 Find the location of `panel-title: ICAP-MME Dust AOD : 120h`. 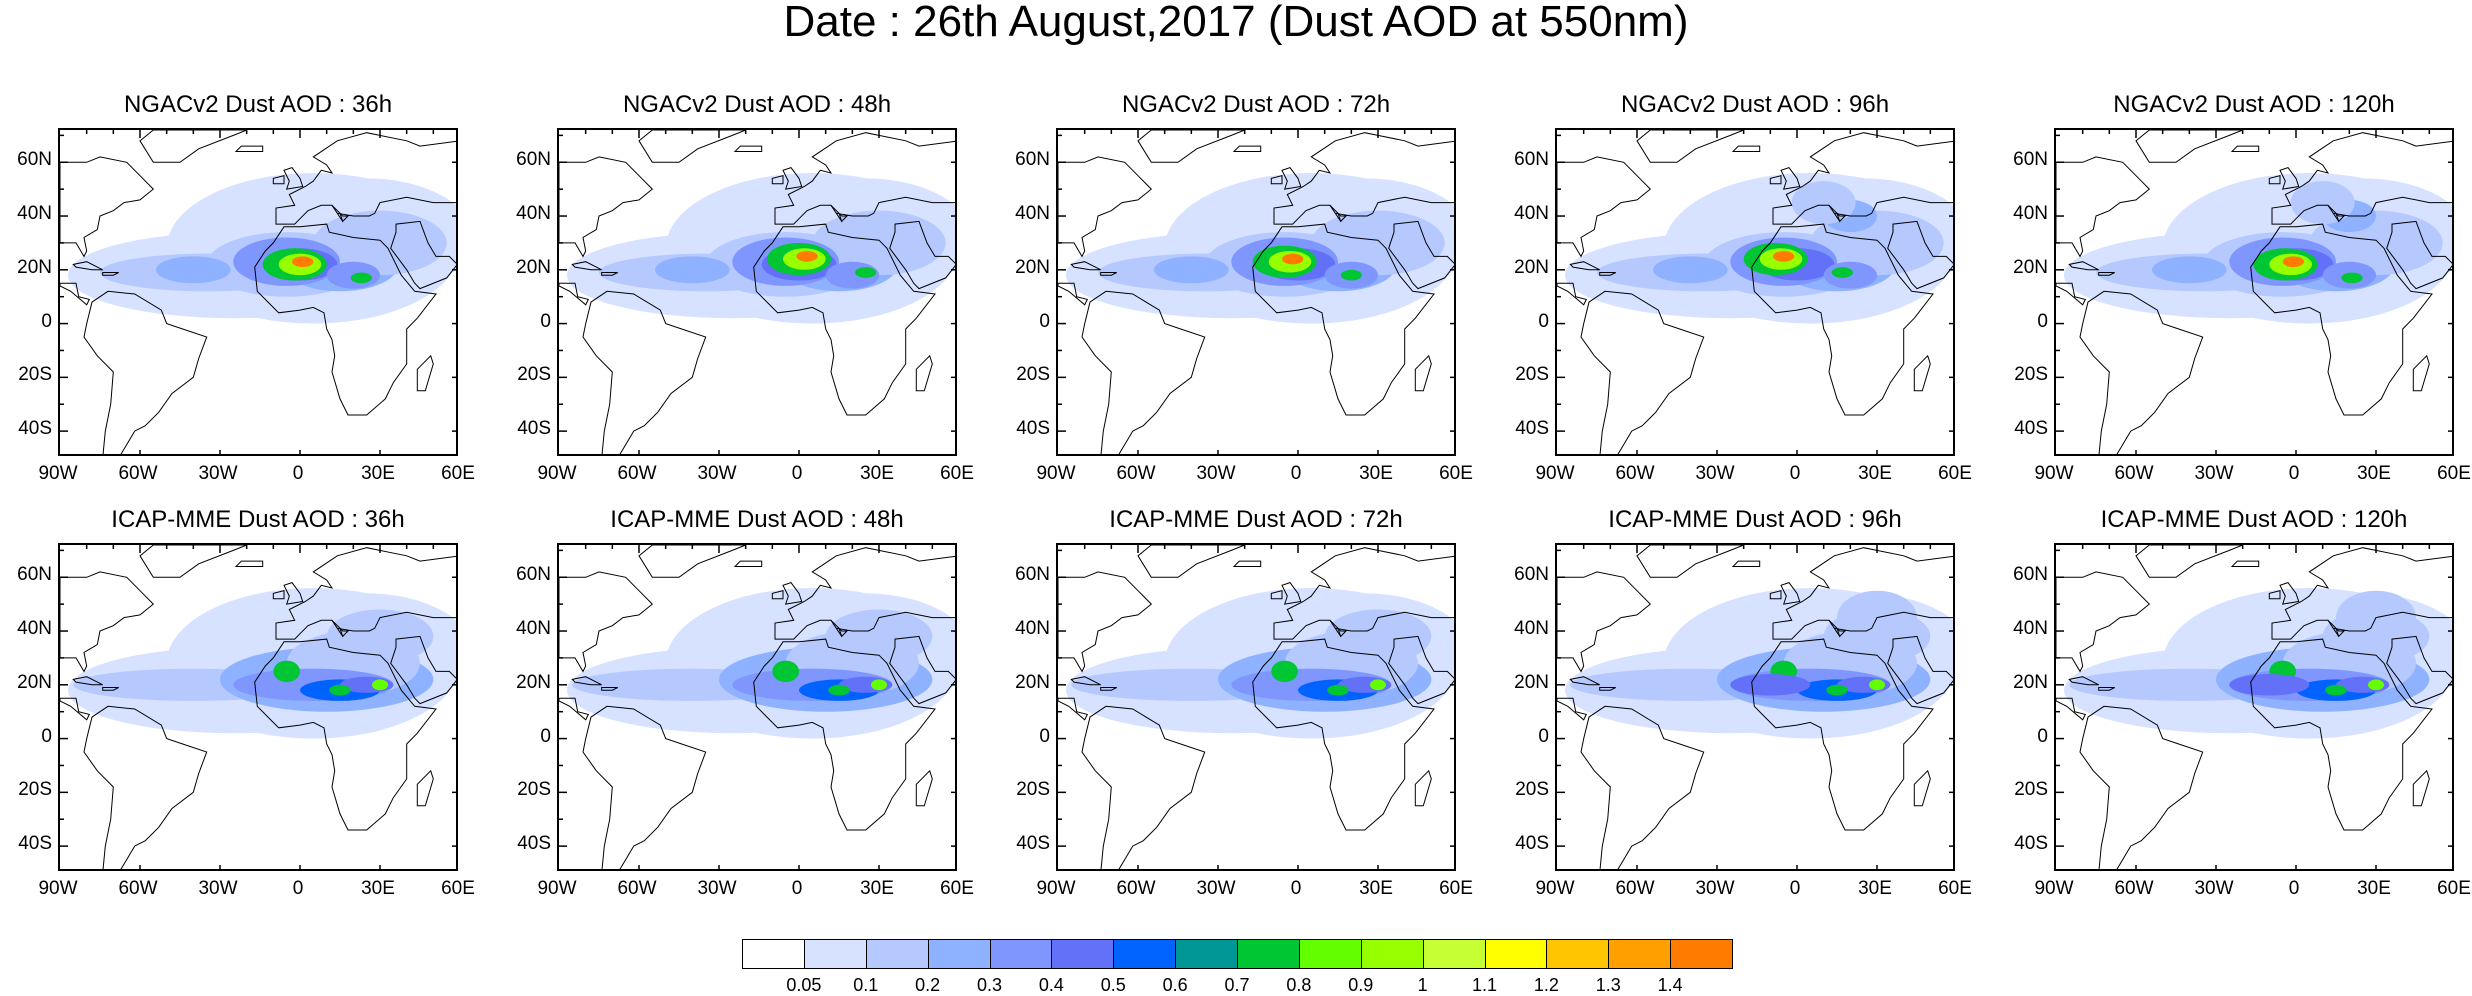

panel-title: ICAP-MME Dust AOD : 120h is located at coordinates (2254, 519).